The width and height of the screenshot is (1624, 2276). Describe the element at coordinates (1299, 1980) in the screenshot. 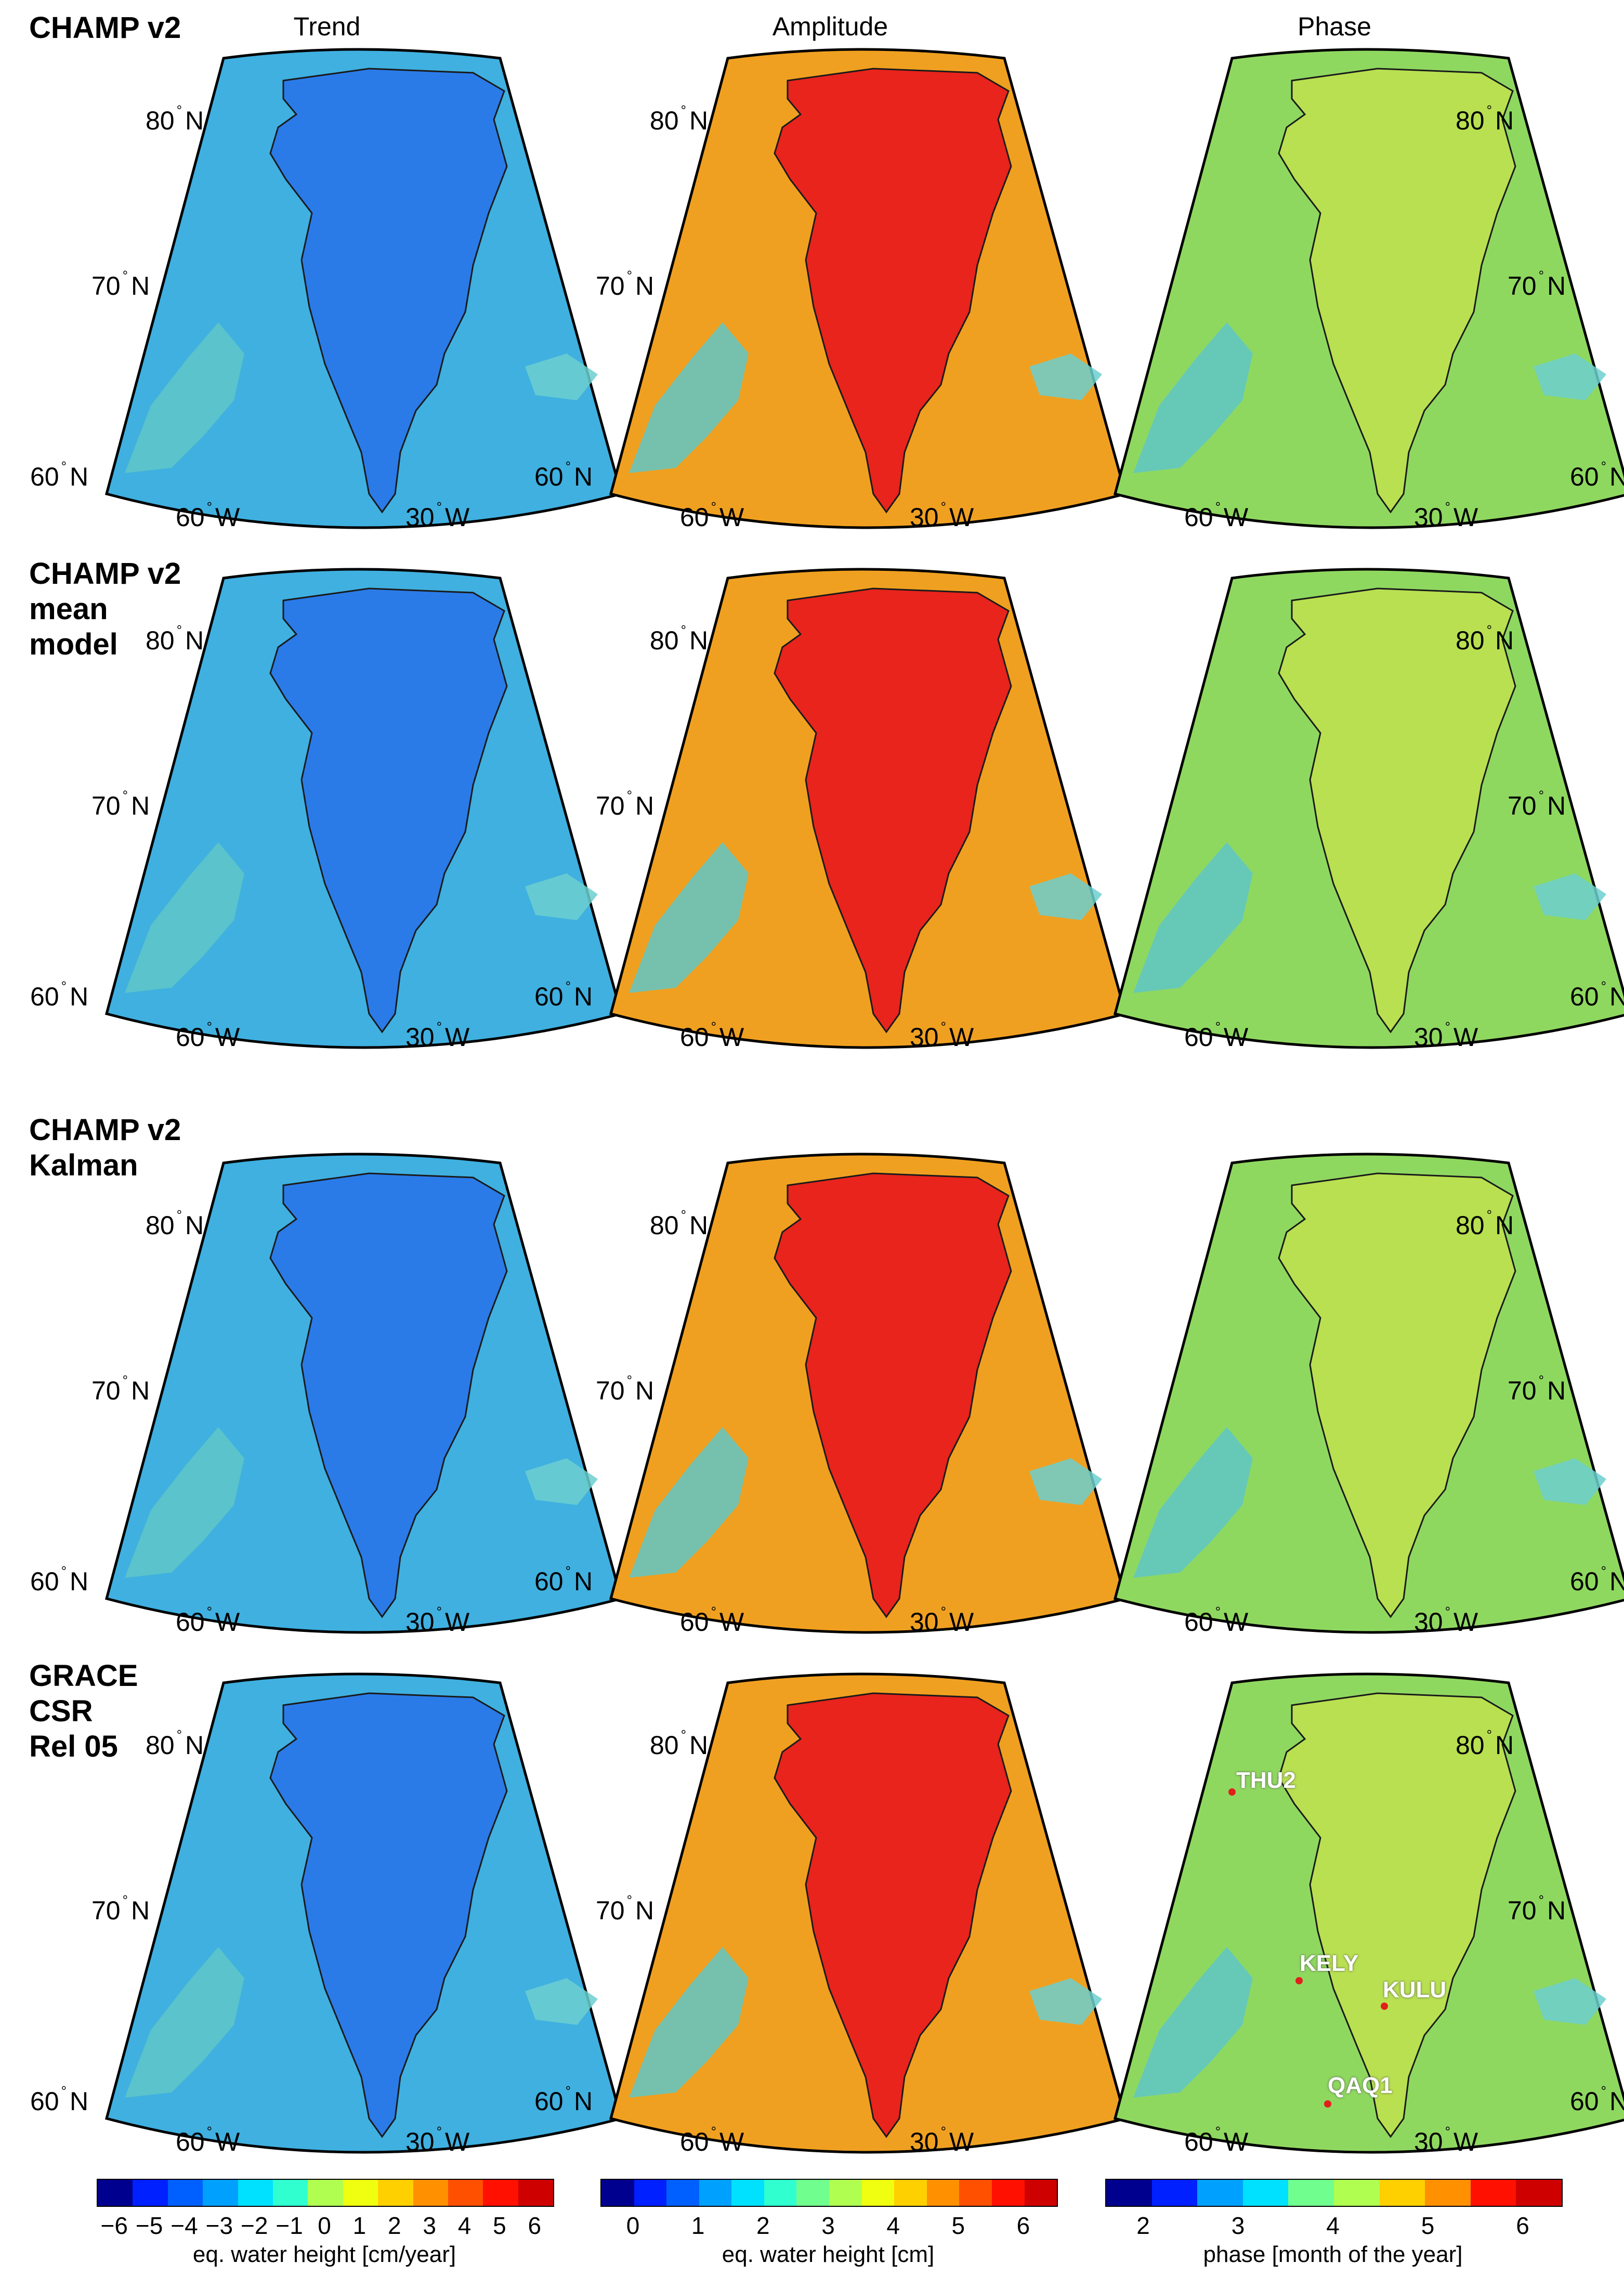

I see `station-marker-kely` at that location.